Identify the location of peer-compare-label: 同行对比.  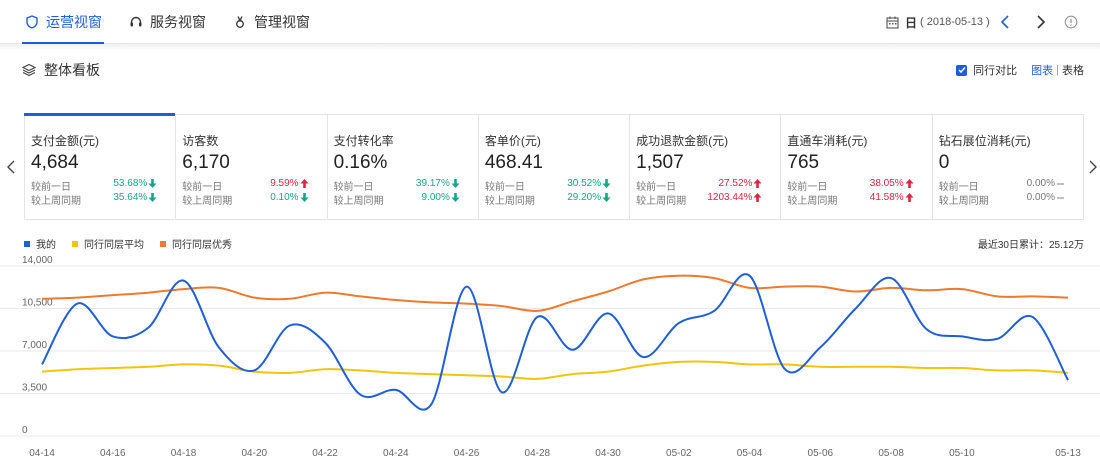
(995, 71).